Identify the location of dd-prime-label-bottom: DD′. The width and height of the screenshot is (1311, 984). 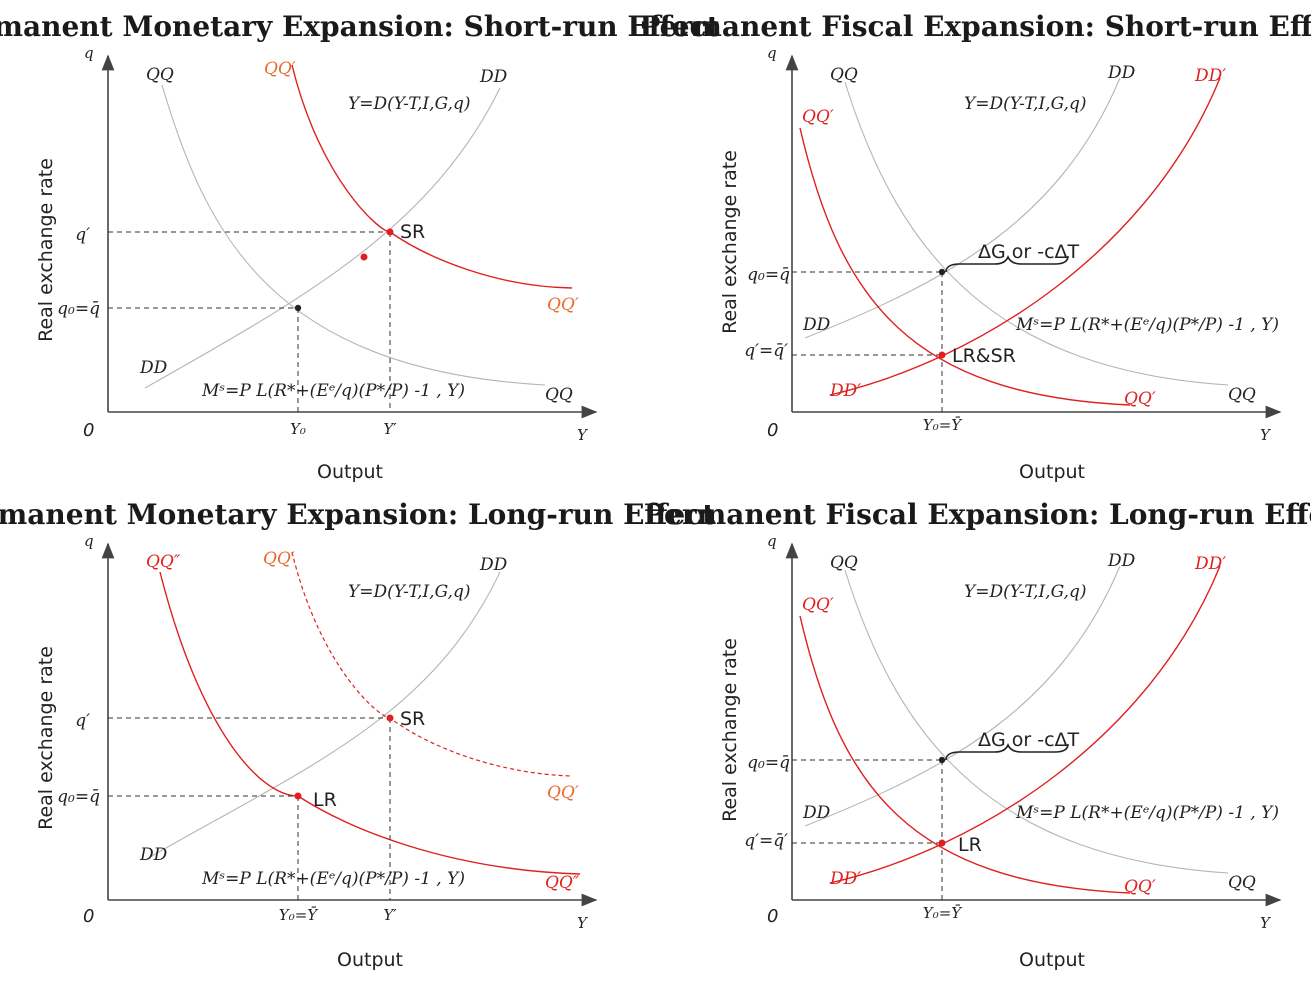
(845, 879).